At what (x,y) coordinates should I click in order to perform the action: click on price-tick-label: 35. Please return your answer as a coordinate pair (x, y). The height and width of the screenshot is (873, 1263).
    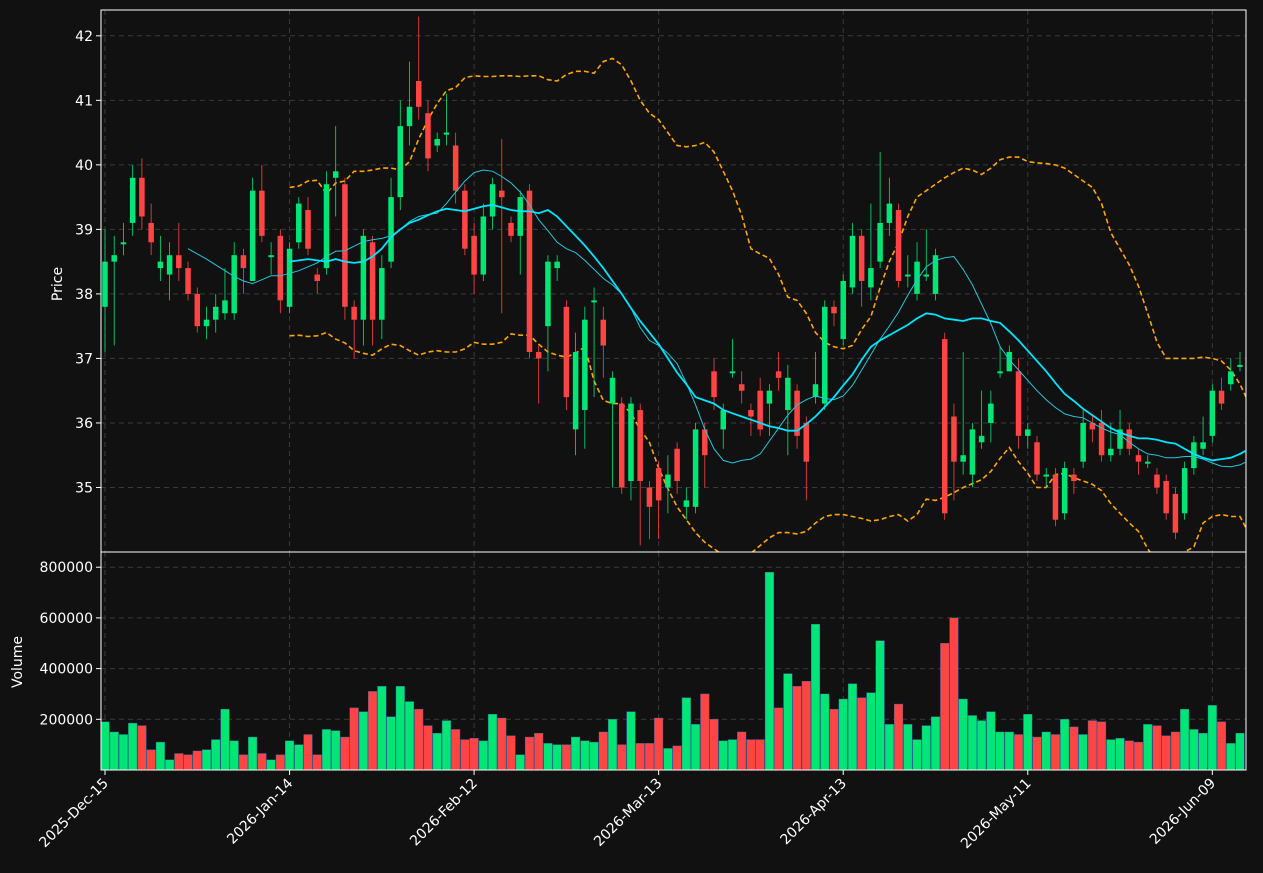
    Looking at the image, I should click on (84, 488).